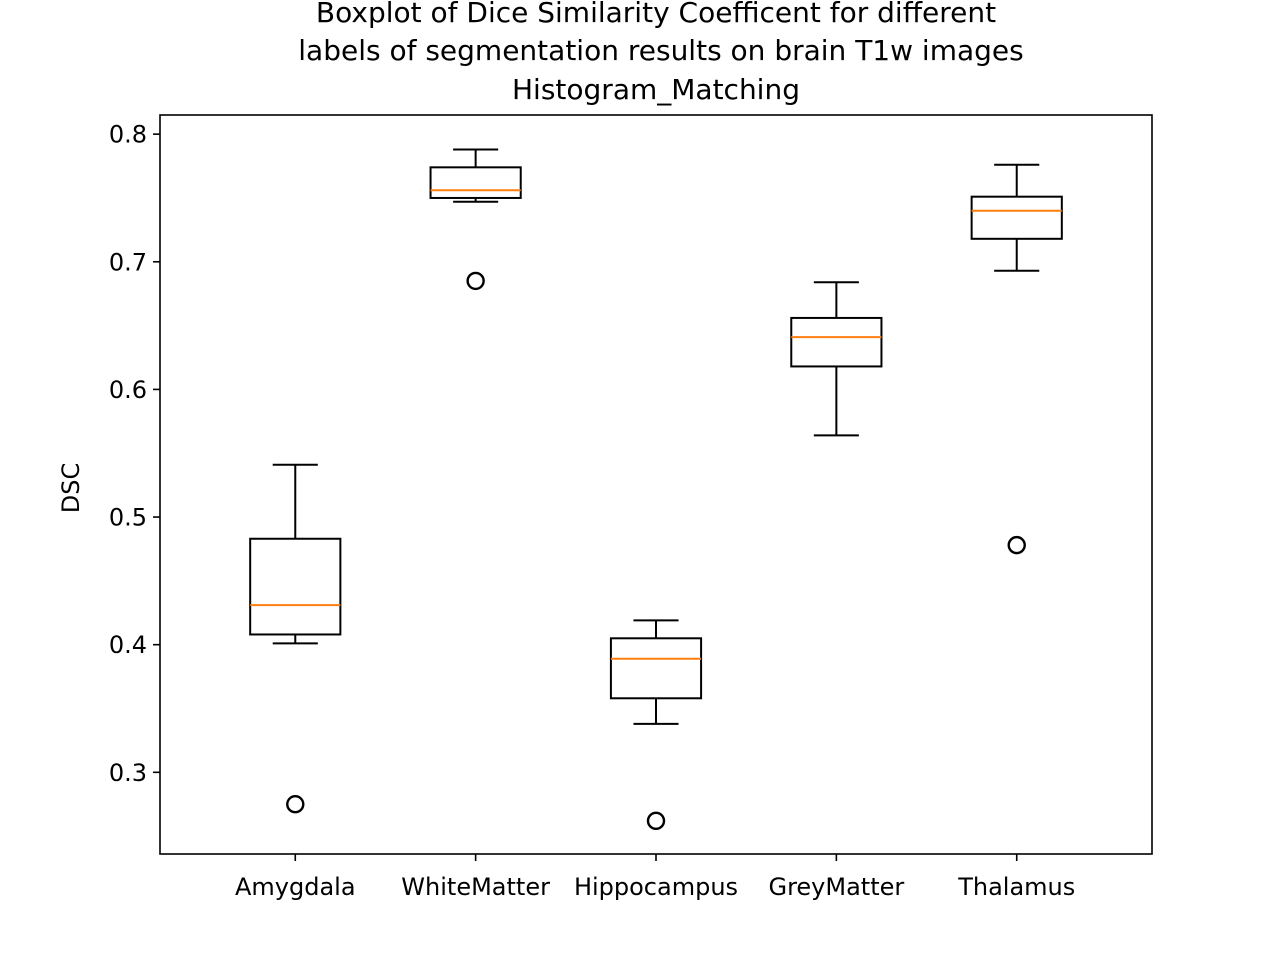 Image resolution: width=1280 pixels, height=960 pixels. What do you see at coordinates (71, 488) in the screenshot?
I see `y-axis-label: DSC` at bounding box center [71, 488].